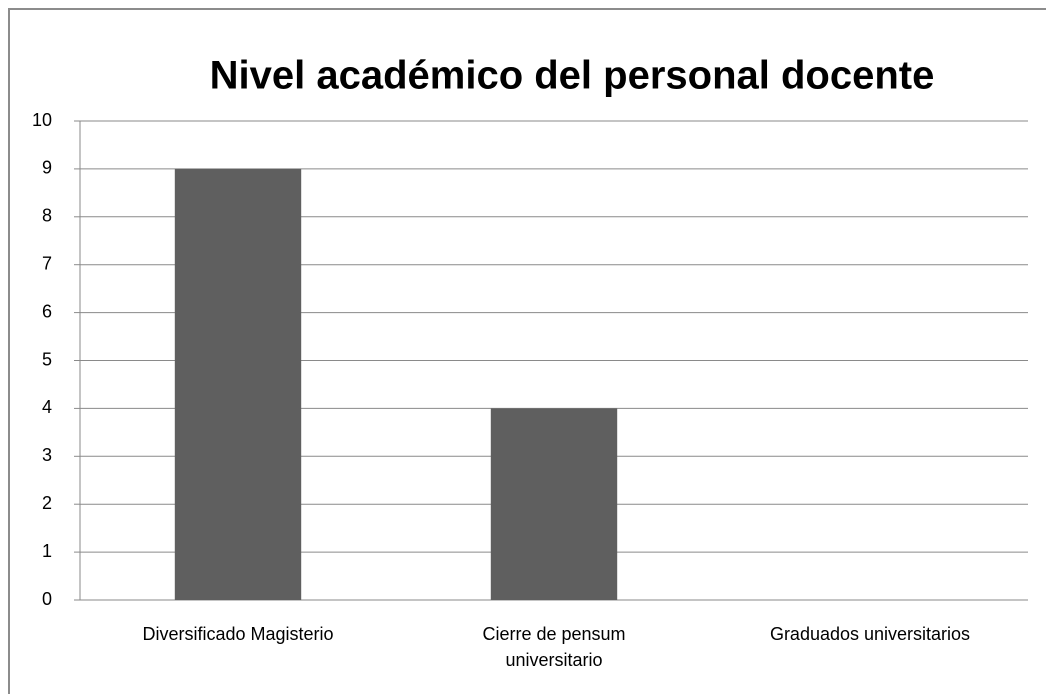  I want to click on y-tick-label: 3, so click(47, 455).